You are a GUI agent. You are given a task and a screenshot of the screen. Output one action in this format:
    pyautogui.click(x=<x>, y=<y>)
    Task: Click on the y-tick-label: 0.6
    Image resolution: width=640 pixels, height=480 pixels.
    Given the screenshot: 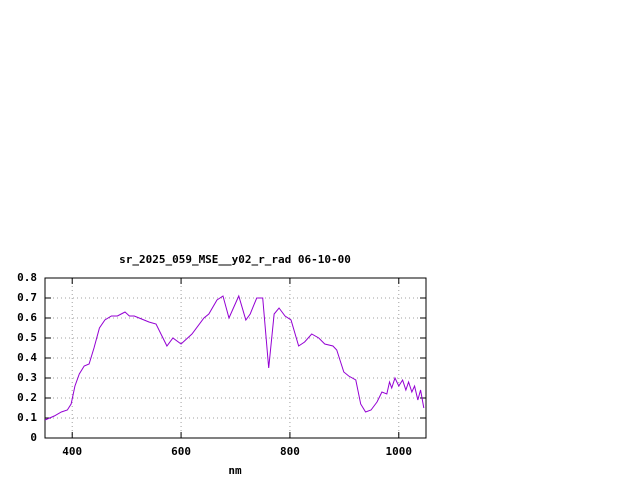 What is the action you would take?
    pyautogui.click(x=27, y=317)
    